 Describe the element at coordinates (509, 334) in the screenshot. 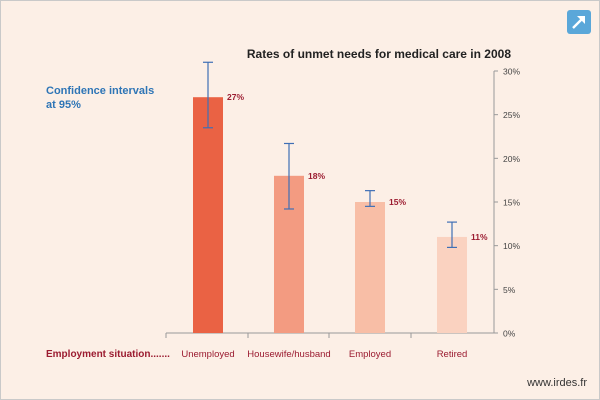

I see `y-tick-label: 0%` at that location.